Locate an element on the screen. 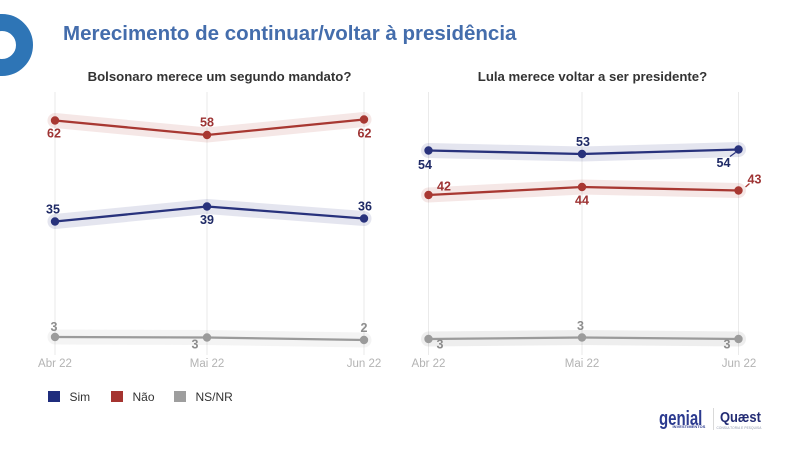  svg-text: 36 is located at coordinates (365, 207).